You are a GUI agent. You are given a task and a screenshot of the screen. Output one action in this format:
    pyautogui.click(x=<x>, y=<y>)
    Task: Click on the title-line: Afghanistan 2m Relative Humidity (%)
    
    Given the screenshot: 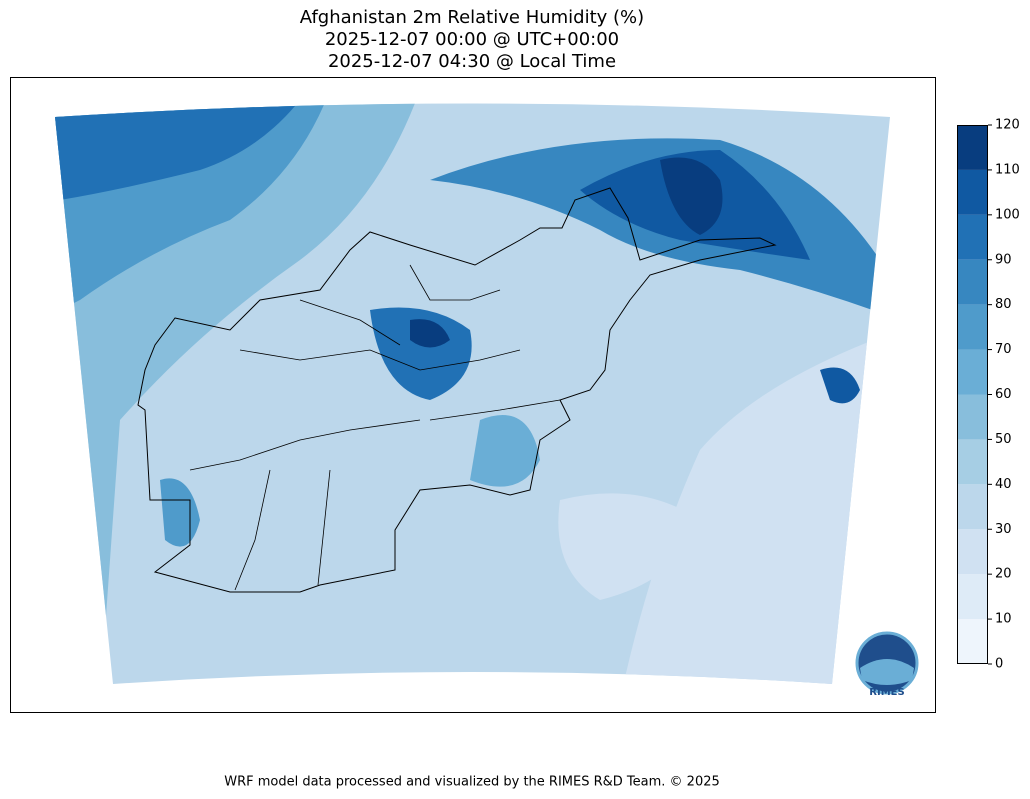 What is the action you would take?
    pyautogui.click(x=472, y=17)
    